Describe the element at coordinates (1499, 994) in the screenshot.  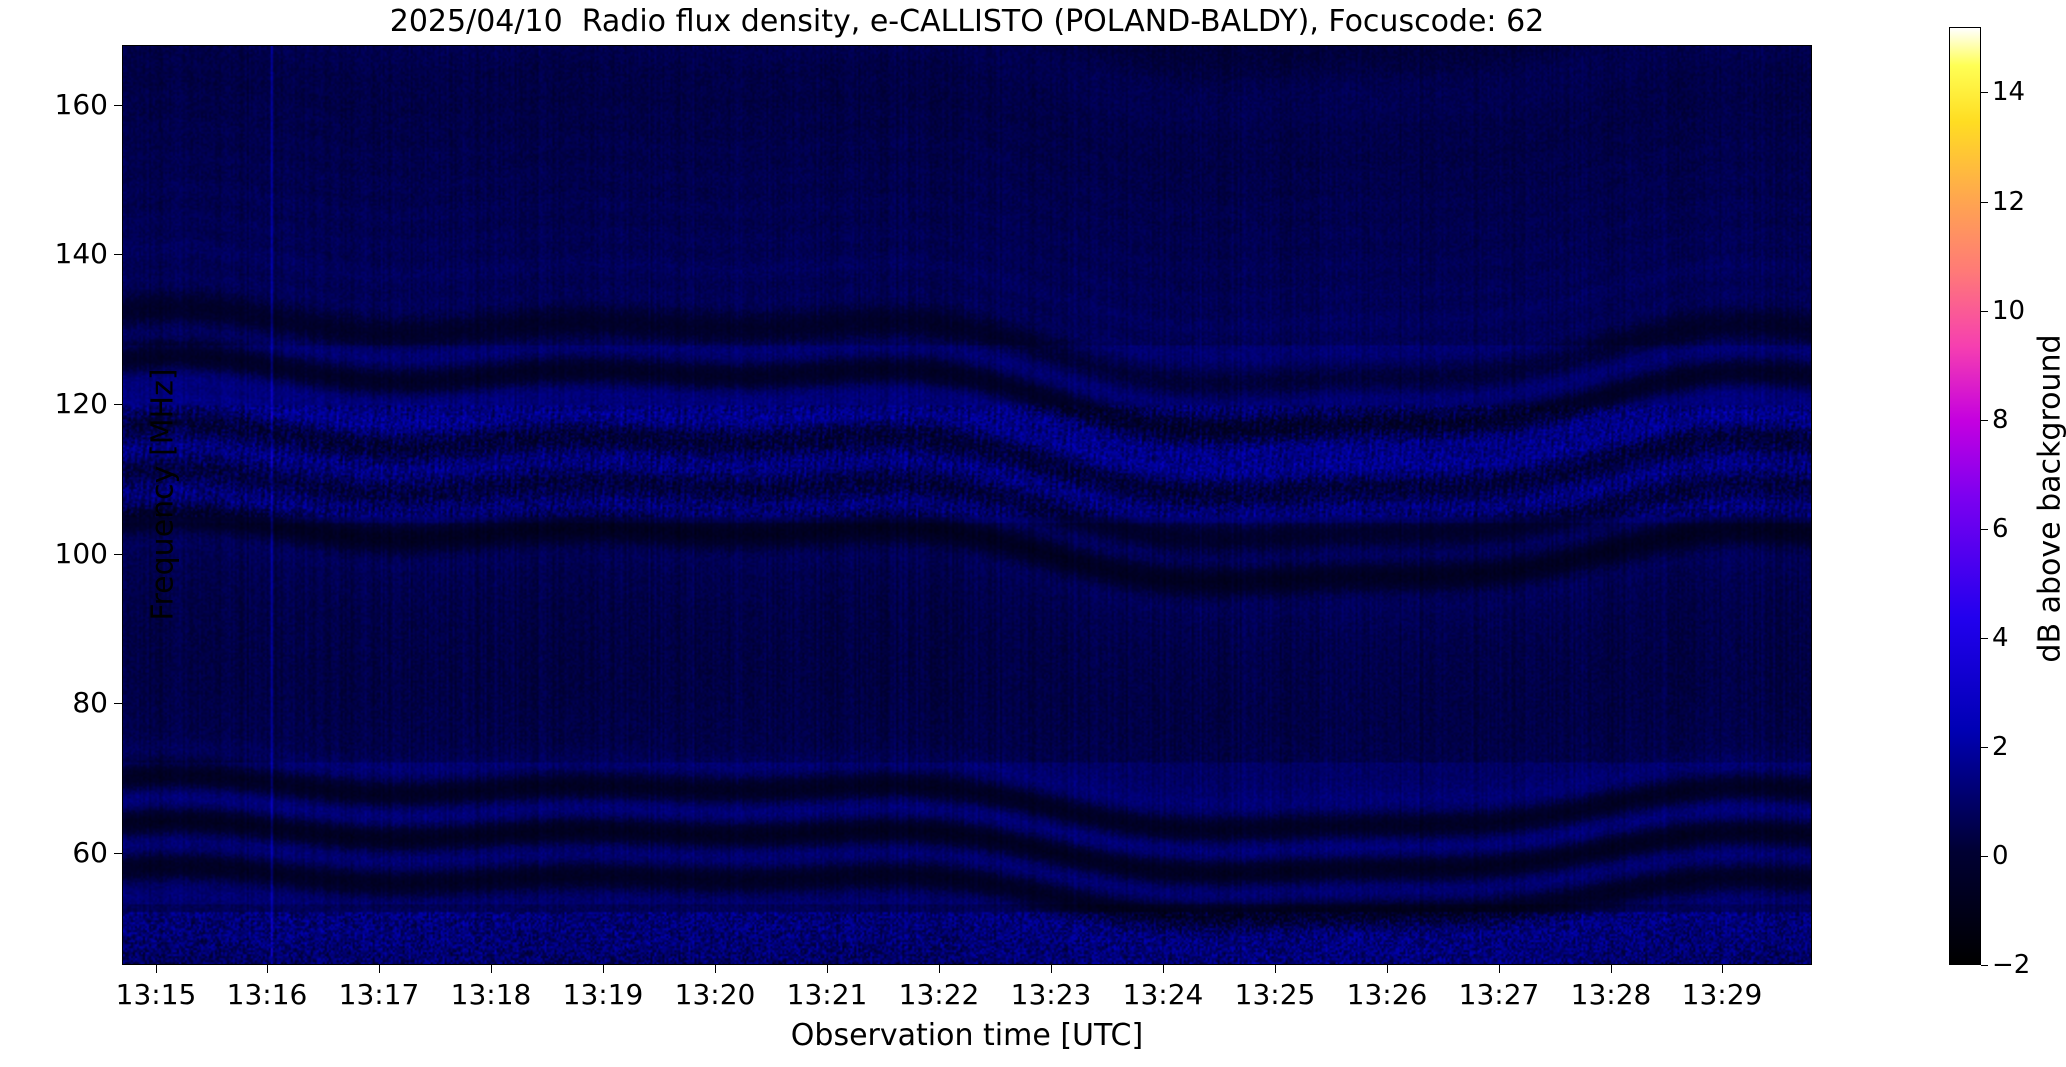
I see `x-tick-label: 13:27` at that location.